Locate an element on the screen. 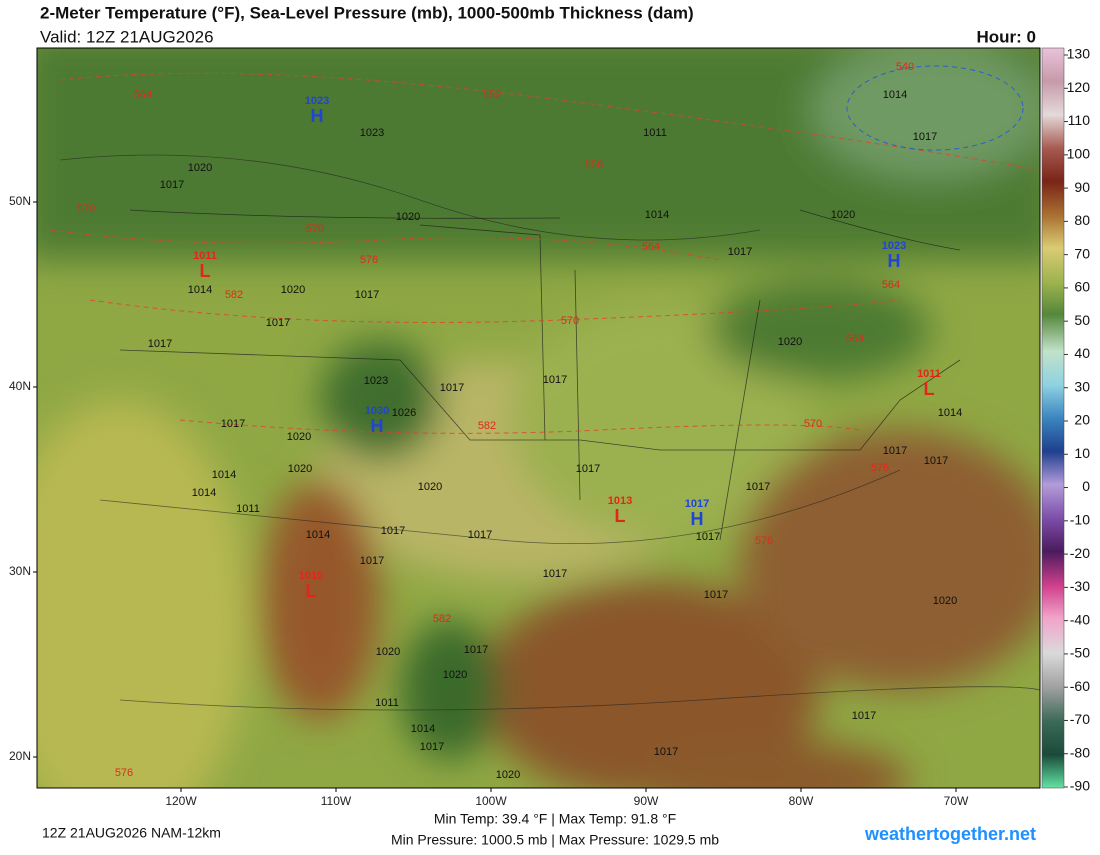 This screenshot has height=855, width=1100. forecast-hour: Hour: 0 is located at coordinates (1007, 36).